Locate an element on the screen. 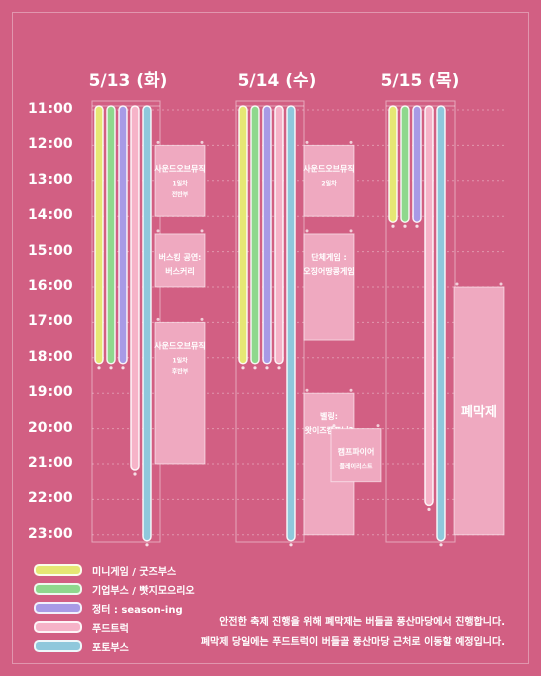  time-label: 21:00 is located at coordinates (50, 463).